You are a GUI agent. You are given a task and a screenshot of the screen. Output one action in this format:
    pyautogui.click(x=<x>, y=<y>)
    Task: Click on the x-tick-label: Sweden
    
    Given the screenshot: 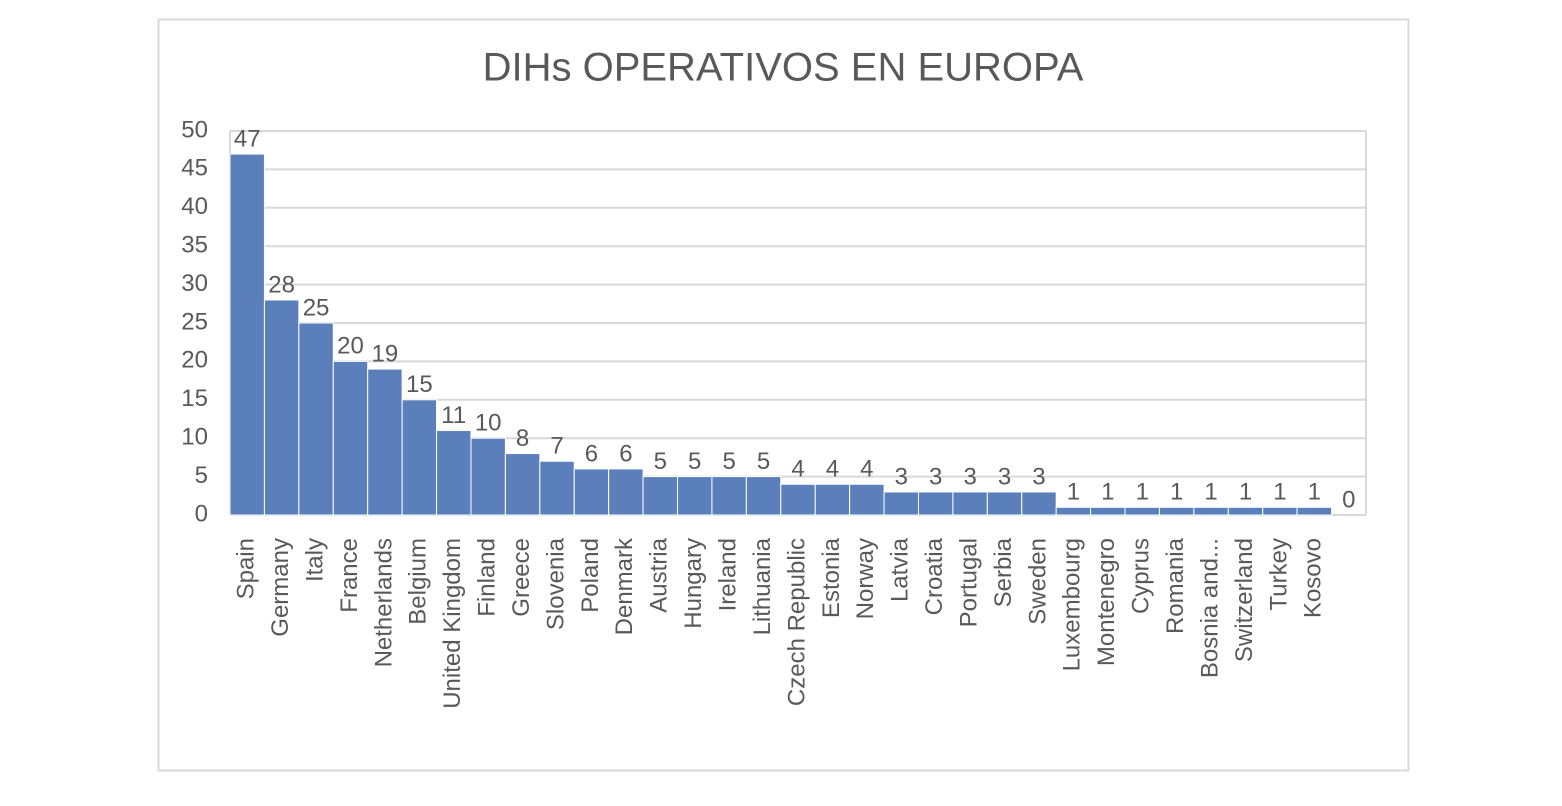 What is the action you would take?
    pyautogui.click(x=1037, y=581)
    